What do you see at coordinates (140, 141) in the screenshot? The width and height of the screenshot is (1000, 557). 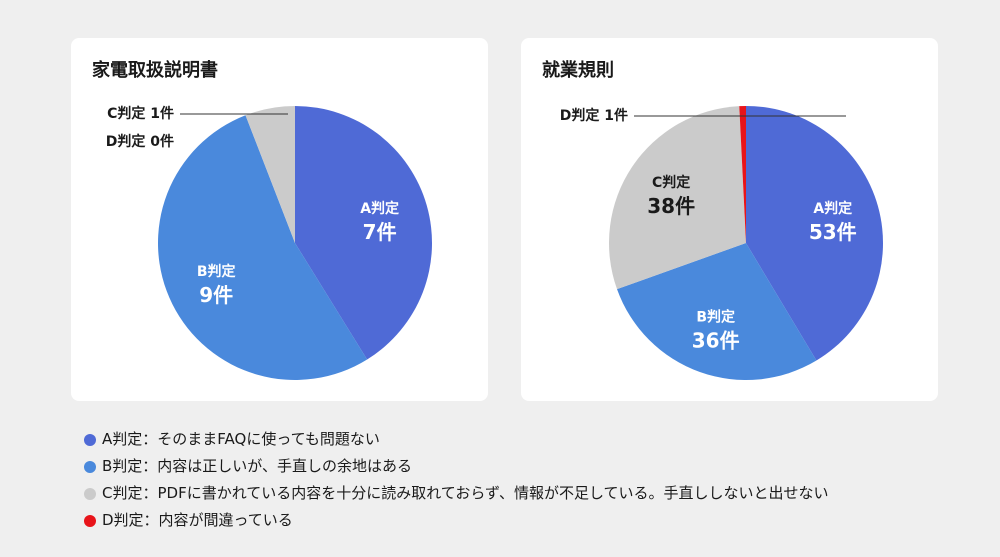 I see `slice-outside-label-d: D判定 0件` at bounding box center [140, 141].